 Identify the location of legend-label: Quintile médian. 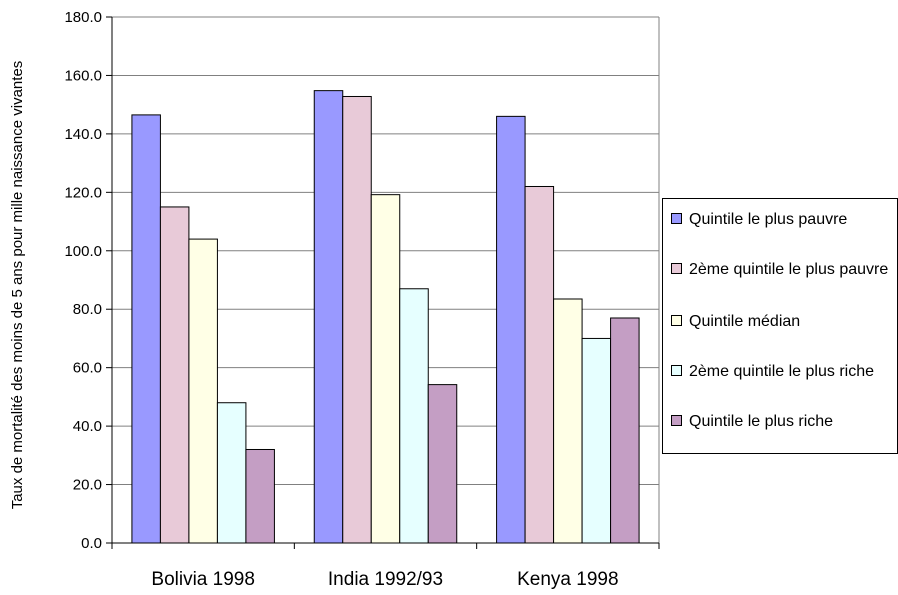
(745, 321).